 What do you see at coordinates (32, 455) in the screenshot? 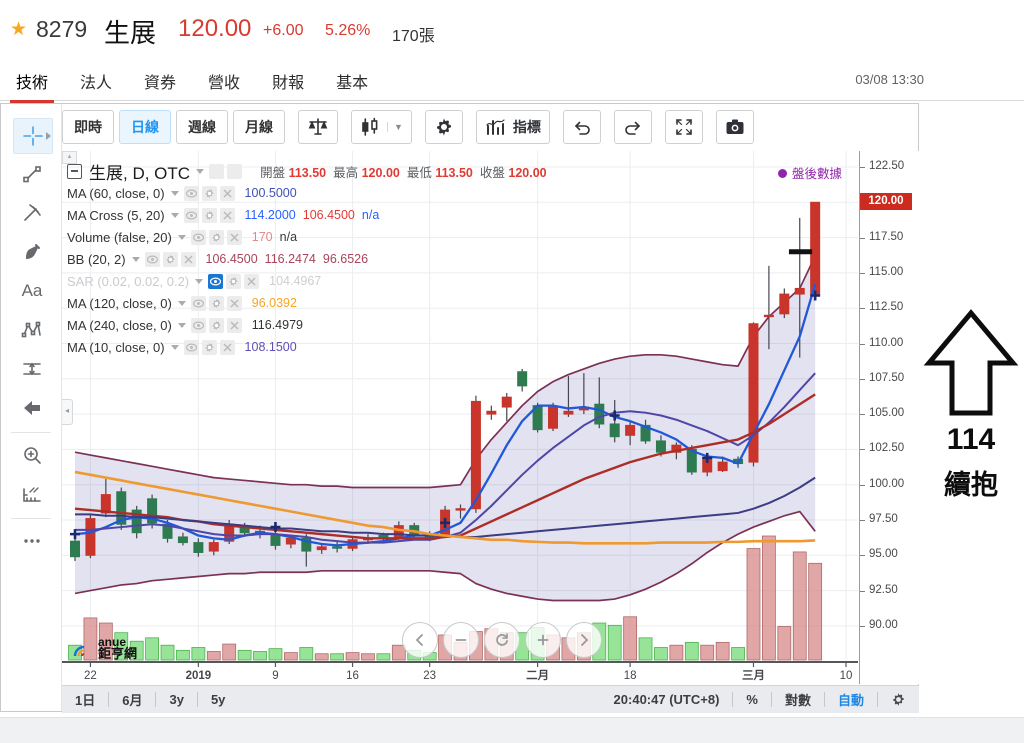
I see `zoom-in-tool` at bounding box center [32, 455].